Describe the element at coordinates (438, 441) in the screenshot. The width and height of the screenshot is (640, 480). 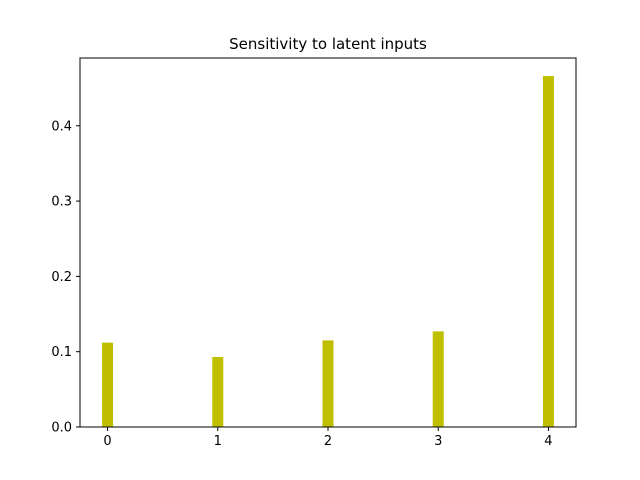
I see `x-tick-label-3: 3` at that location.